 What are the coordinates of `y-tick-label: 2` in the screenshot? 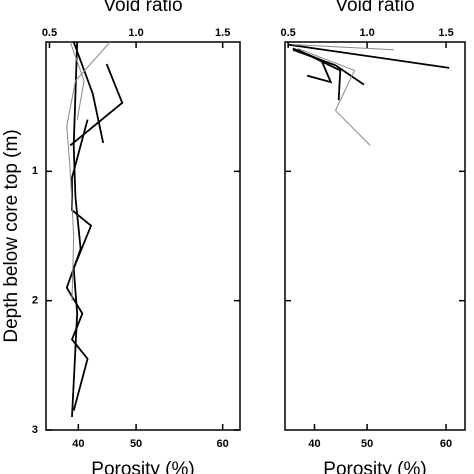 It's located at (35, 301).